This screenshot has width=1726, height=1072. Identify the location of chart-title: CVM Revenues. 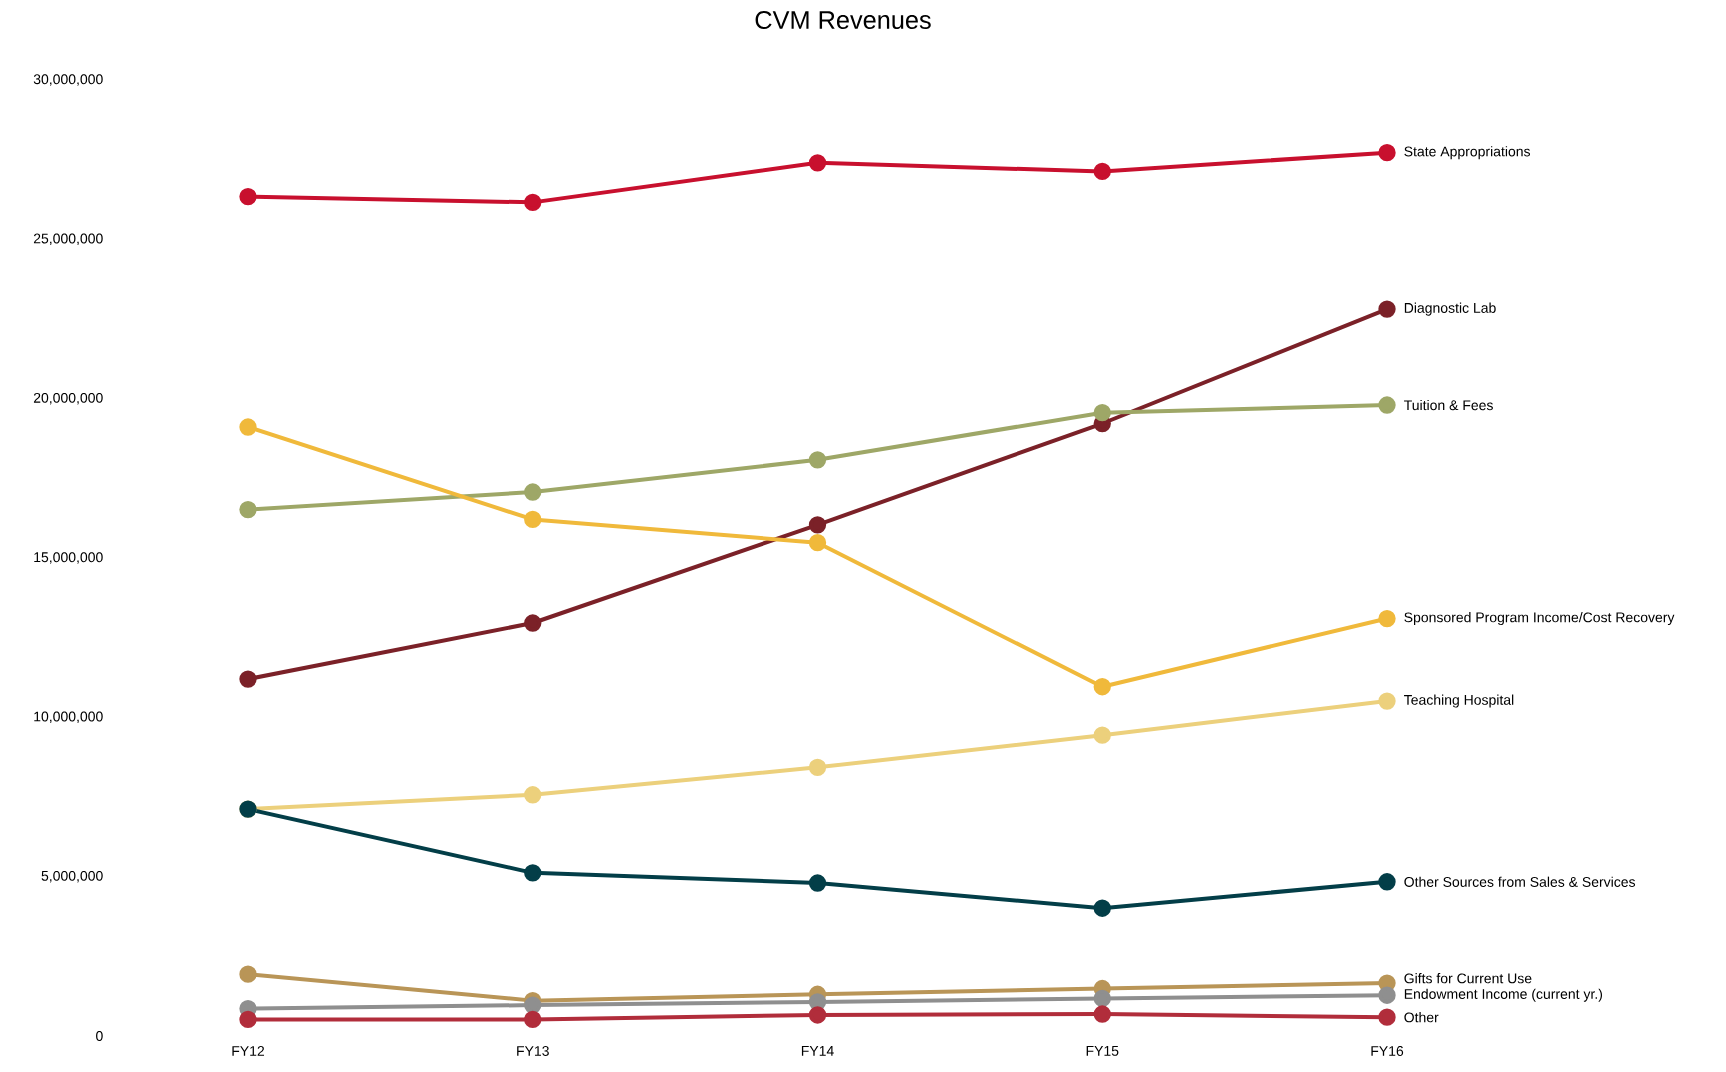
(843, 20).